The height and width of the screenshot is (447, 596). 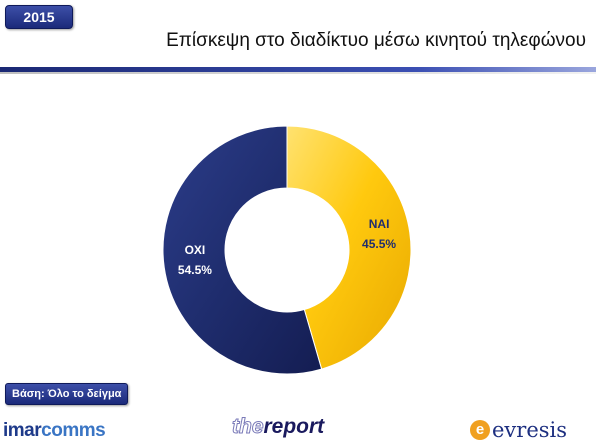 I want to click on sample-base-label: Βάση: Όλο το δείγμα, so click(x=67, y=394).